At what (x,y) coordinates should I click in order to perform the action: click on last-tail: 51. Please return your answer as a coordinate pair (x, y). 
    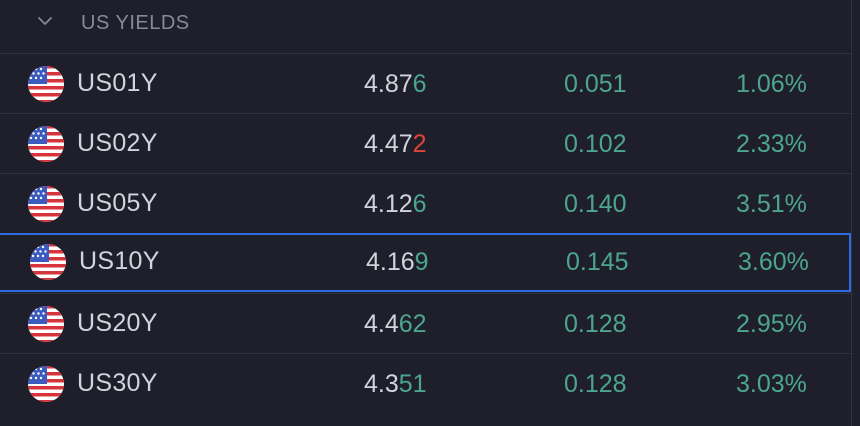
    Looking at the image, I should click on (412, 384).